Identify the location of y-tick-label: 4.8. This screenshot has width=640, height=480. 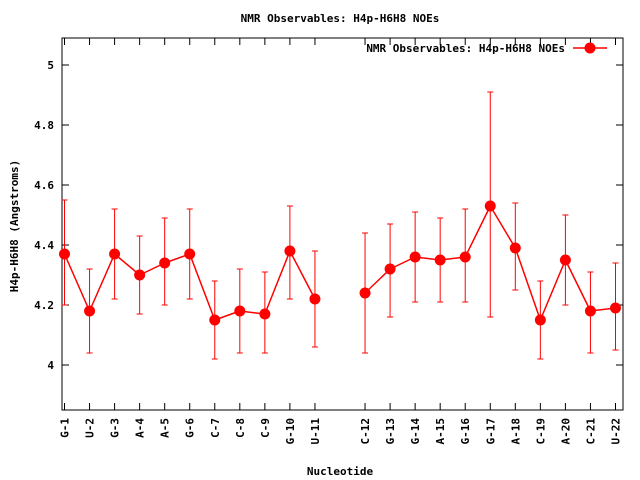
(44, 125).